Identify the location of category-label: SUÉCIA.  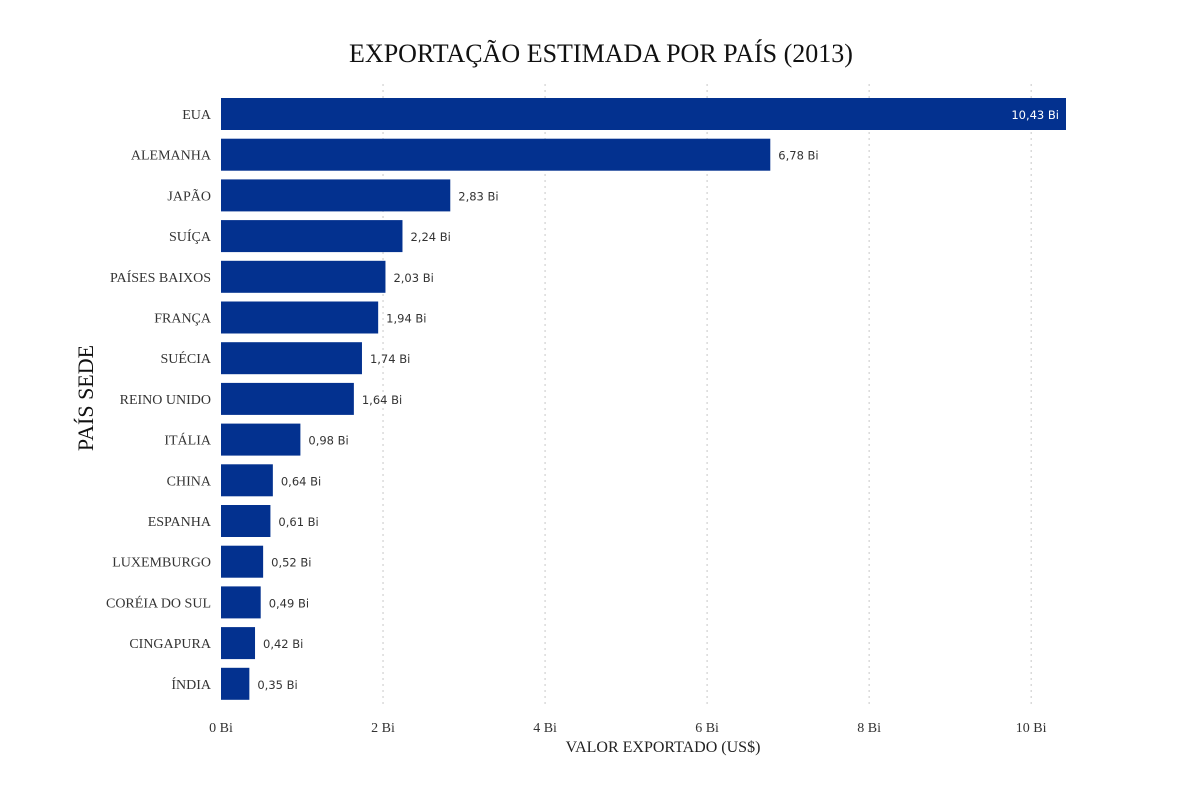
(185, 358).